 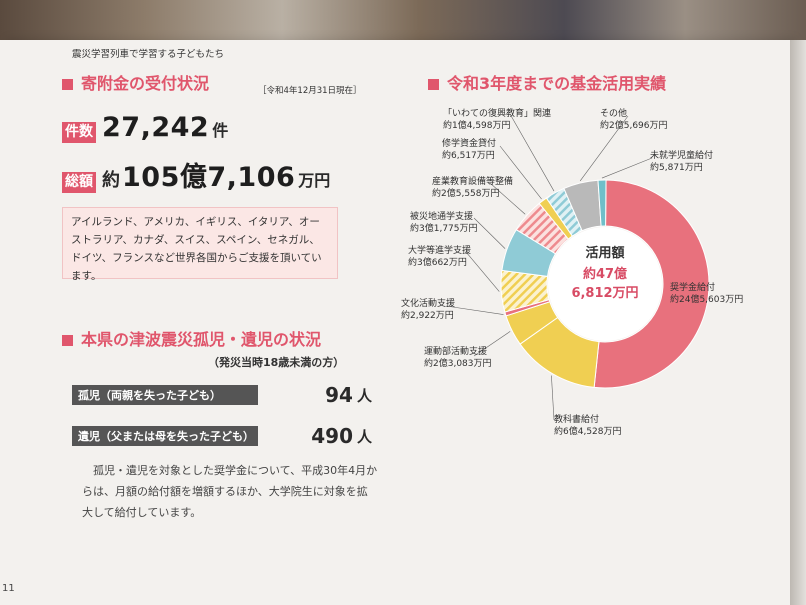 I want to click on slice-amount: 約5,871万円, so click(x=676, y=168).